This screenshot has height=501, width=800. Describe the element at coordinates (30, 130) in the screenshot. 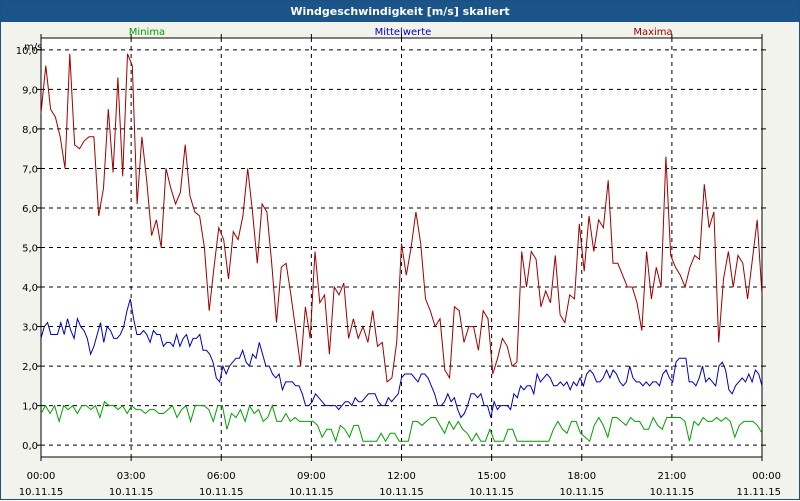

I see `y-tick-label: 8,0` at that location.